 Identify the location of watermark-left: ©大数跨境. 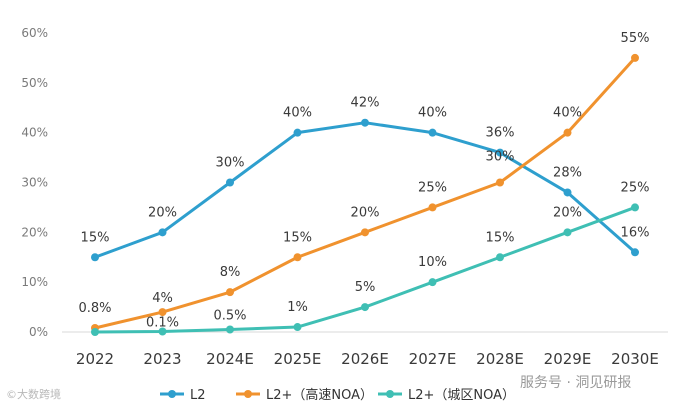
(33, 394).